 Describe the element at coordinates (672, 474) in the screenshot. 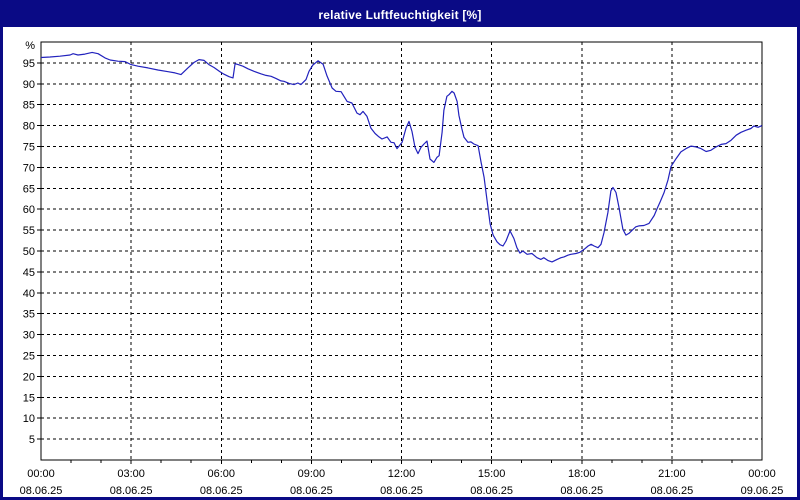

I see `x-axis-time-label: 21:00` at that location.